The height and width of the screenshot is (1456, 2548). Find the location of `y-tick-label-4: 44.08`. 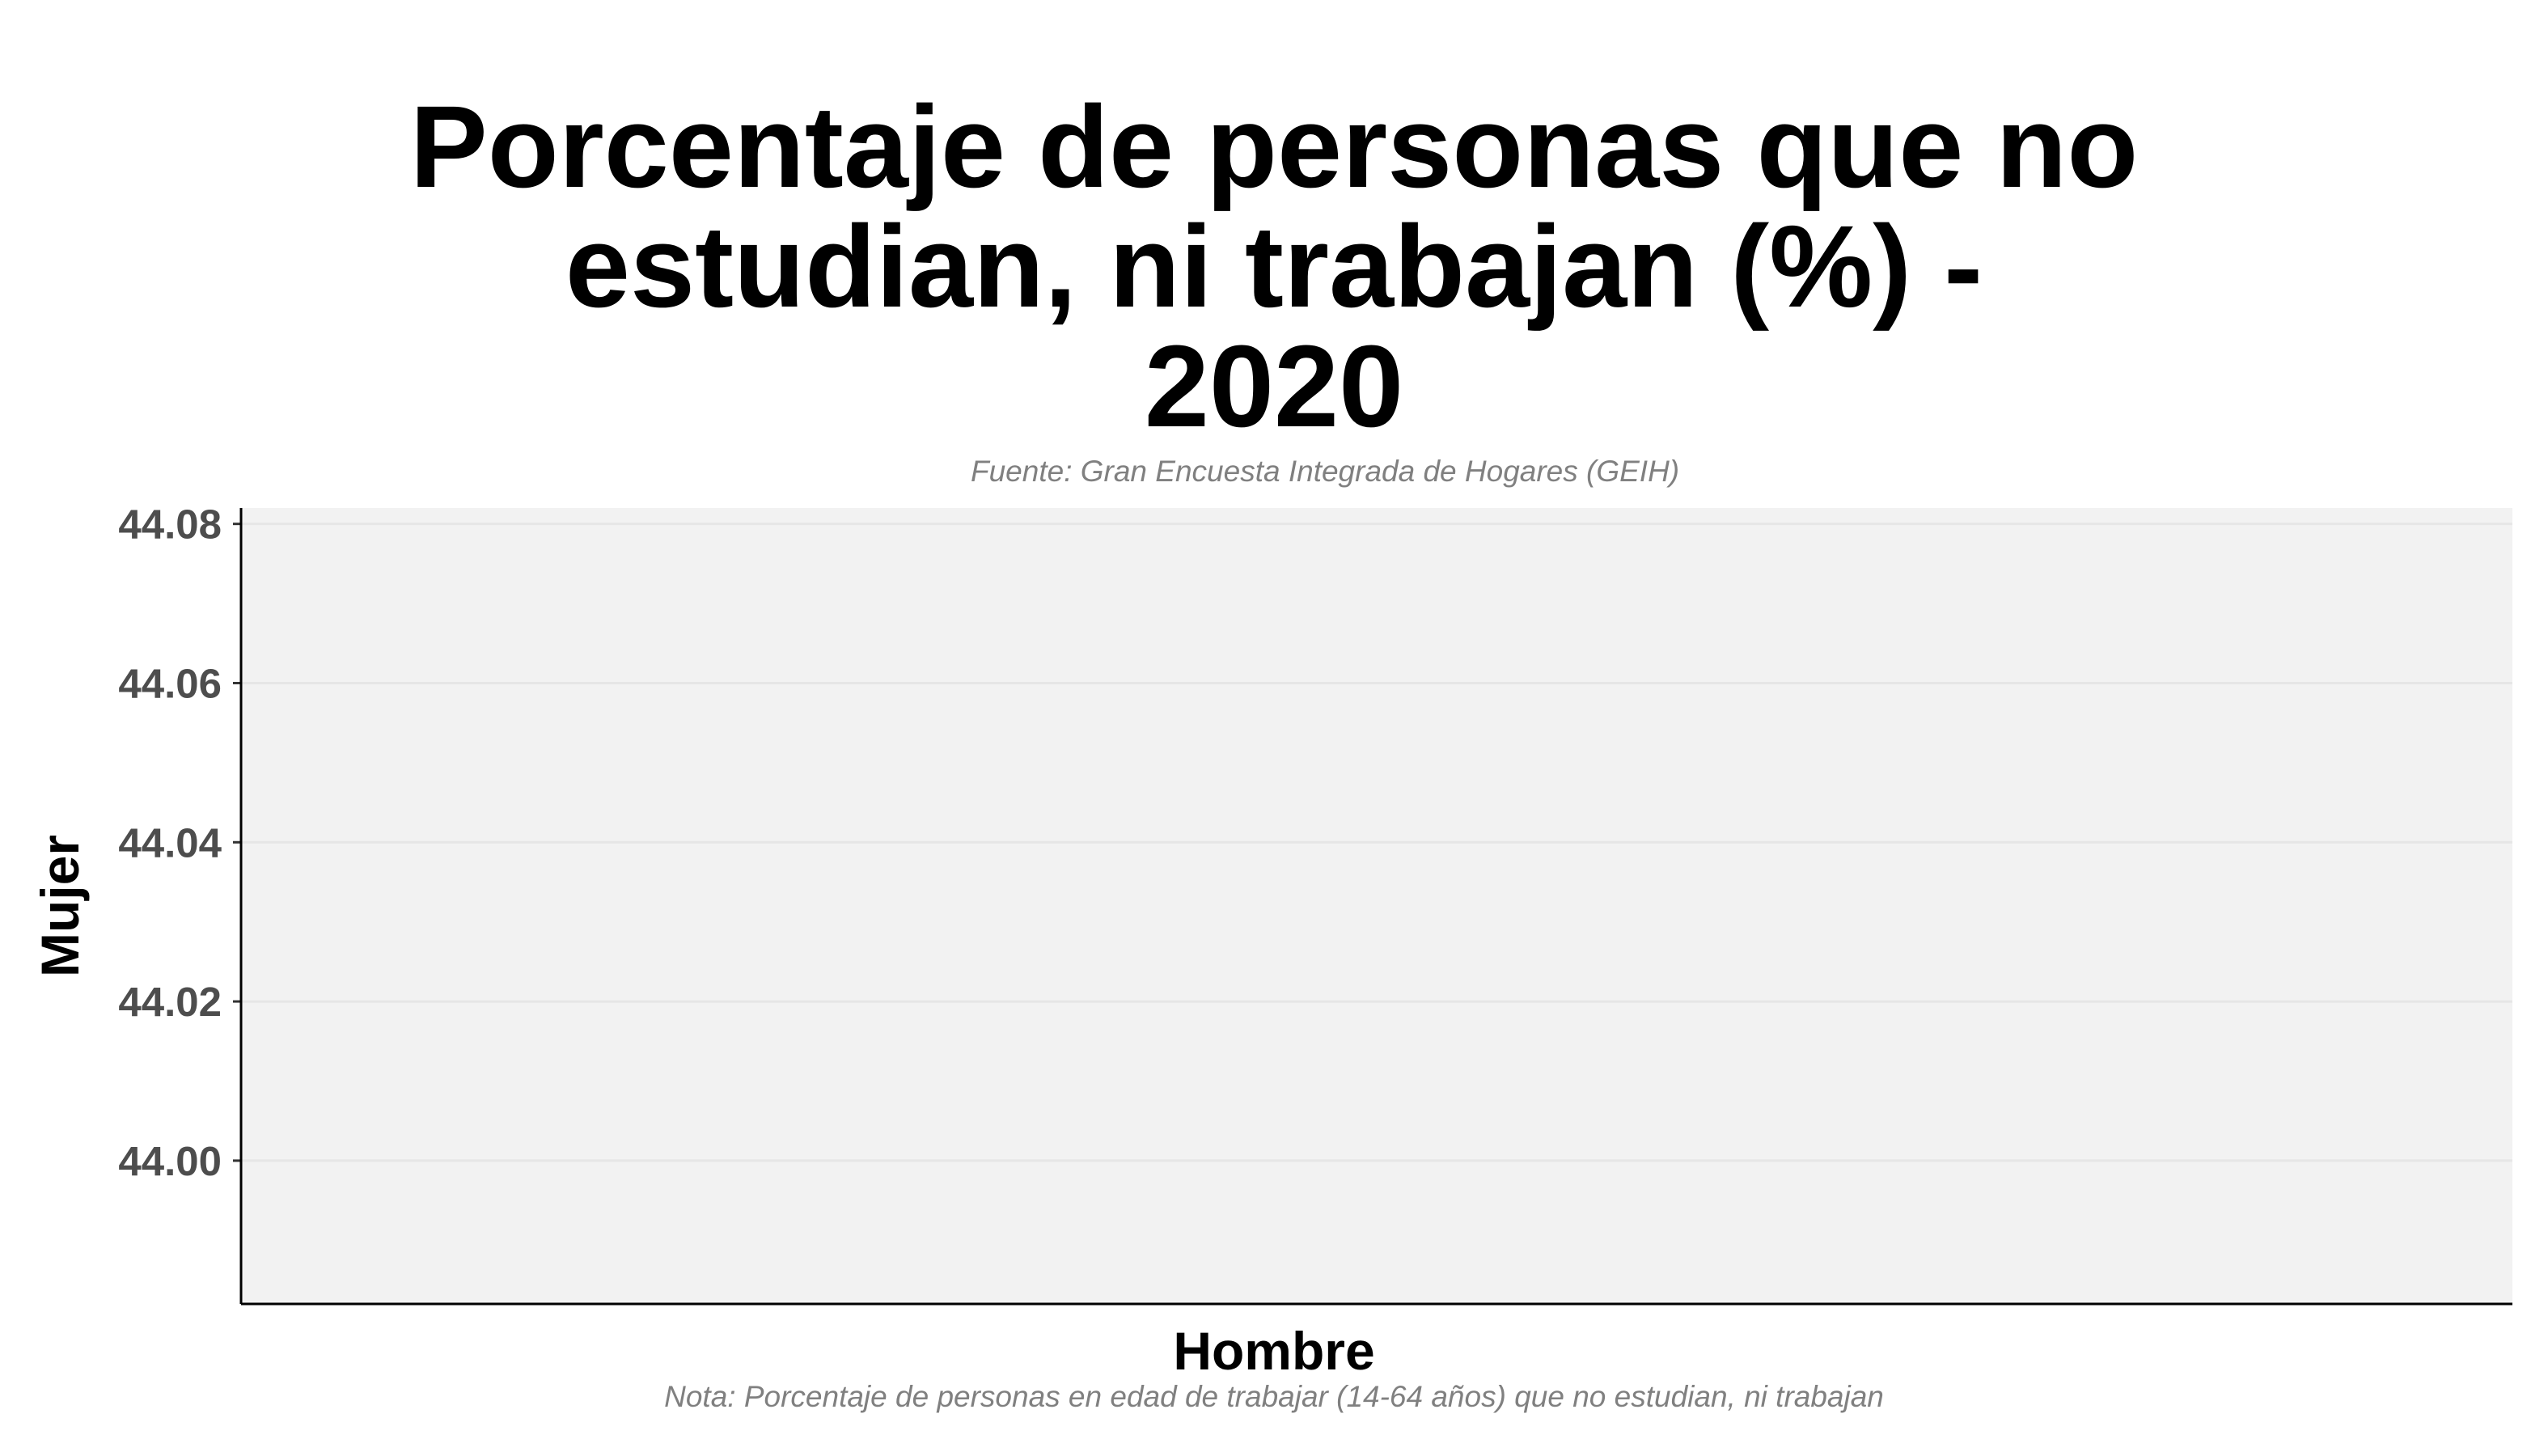

y-tick-label-4: 44.08 is located at coordinates (170, 525).